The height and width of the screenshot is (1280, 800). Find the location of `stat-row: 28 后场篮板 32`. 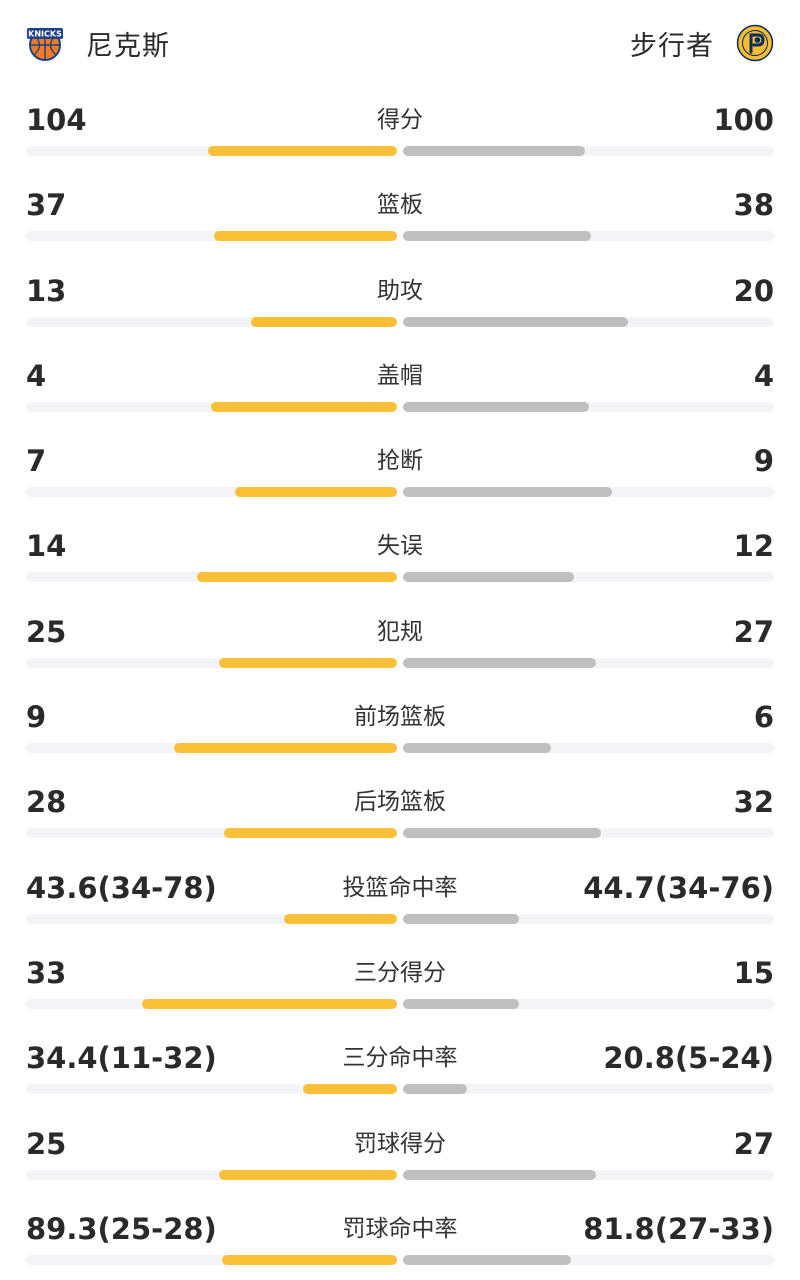

stat-row: 28 后场篮板 32 is located at coordinates (400, 810).